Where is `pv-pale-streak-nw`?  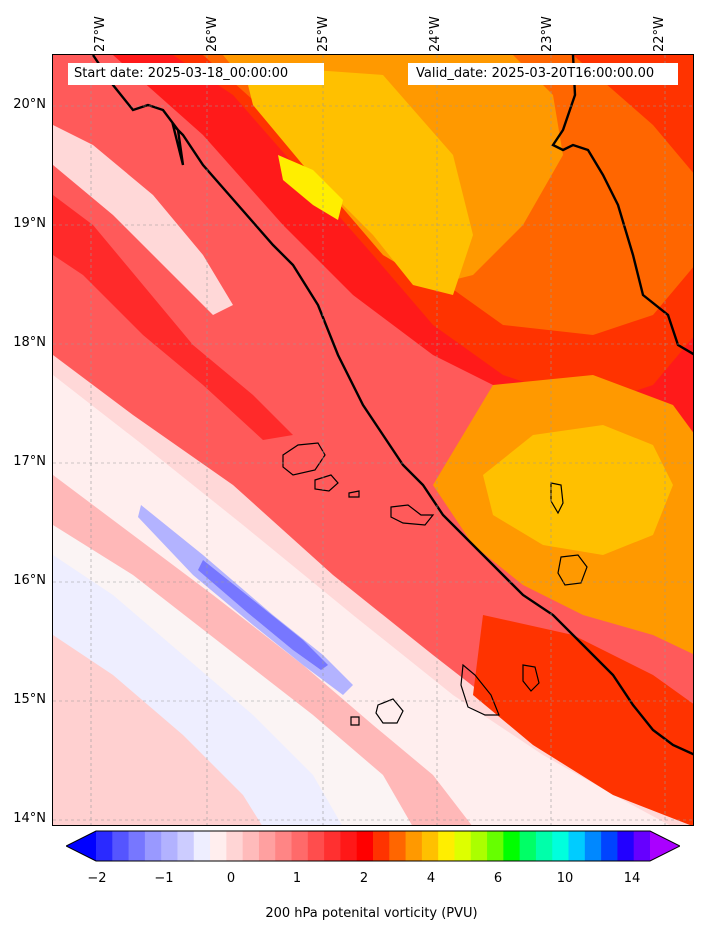 pv-pale-streak-nw is located at coordinates (143, 220).